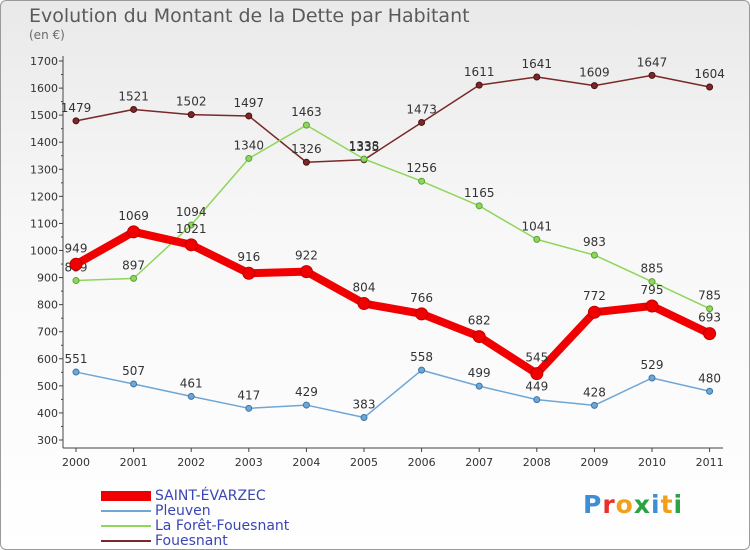  I want to click on x-tick-label: 2002, so click(191, 462).